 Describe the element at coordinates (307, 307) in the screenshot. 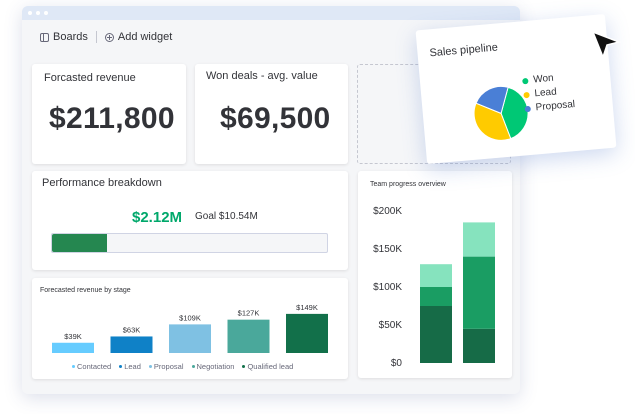

I see `stage-bar-label: $149K` at that location.